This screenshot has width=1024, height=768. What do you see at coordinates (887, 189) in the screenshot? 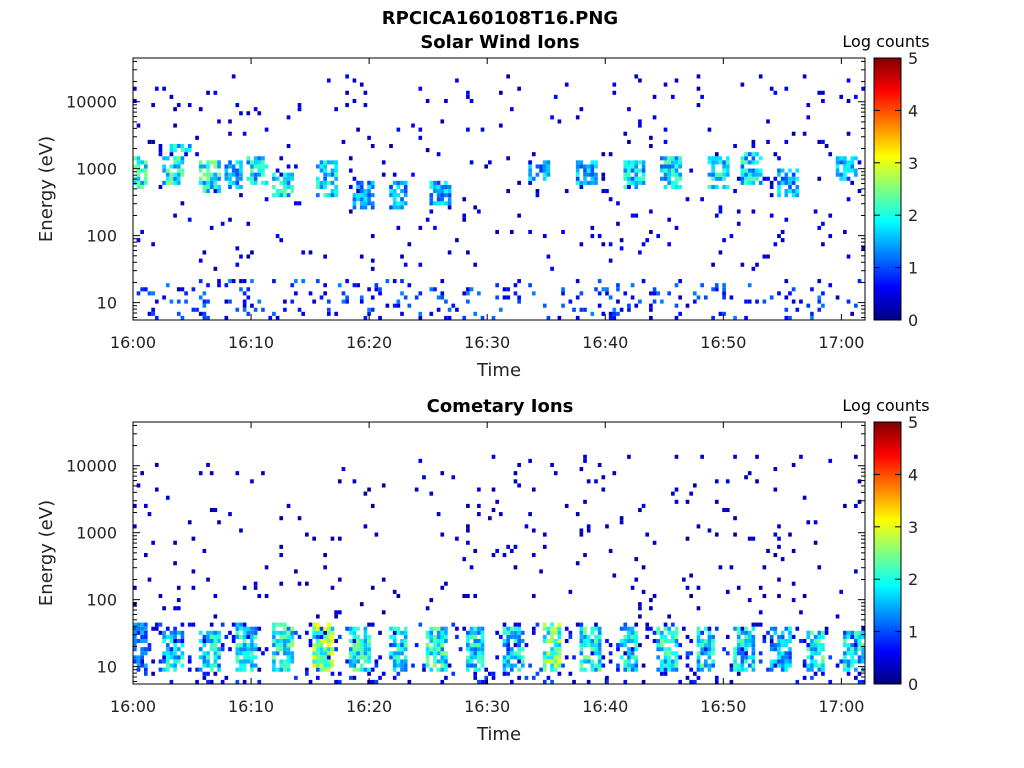
I see `colorbar-gradient-solar-wind` at bounding box center [887, 189].